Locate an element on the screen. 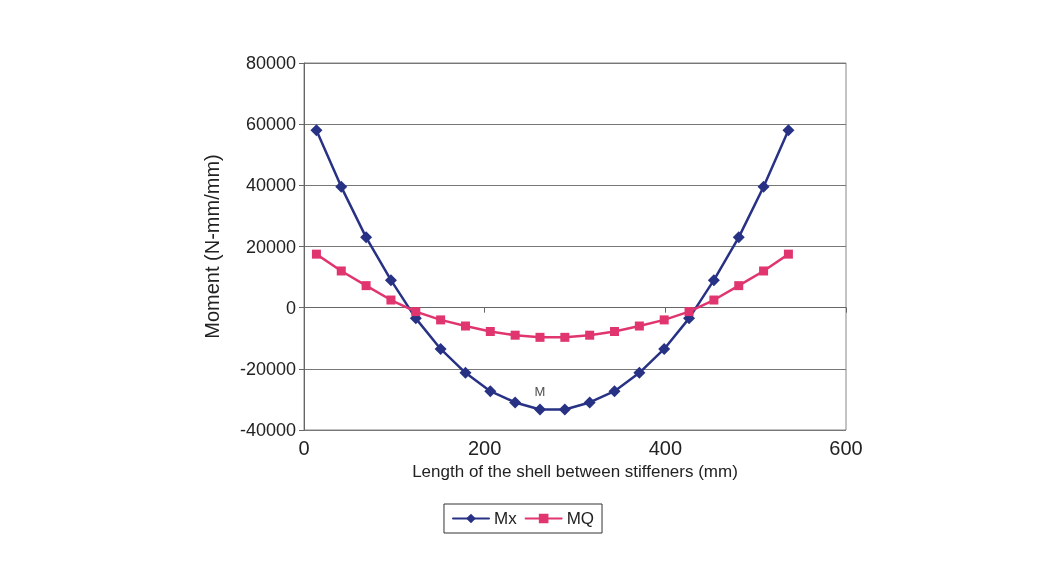  x-tick-label: 0 is located at coordinates (304, 448).